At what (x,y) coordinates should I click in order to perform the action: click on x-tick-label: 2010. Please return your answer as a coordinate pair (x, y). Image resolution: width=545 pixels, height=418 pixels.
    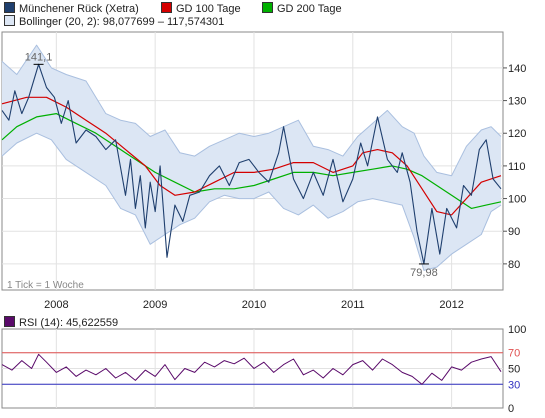
    Looking at the image, I should click on (254, 305).